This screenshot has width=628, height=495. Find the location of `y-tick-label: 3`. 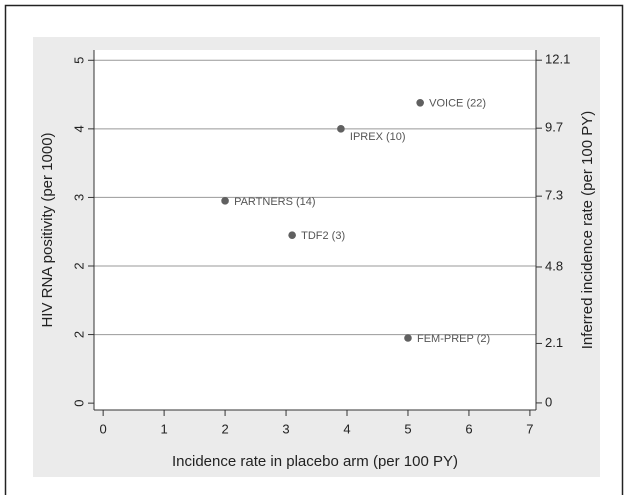

y-tick-label: 3 is located at coordinates (78, 197).